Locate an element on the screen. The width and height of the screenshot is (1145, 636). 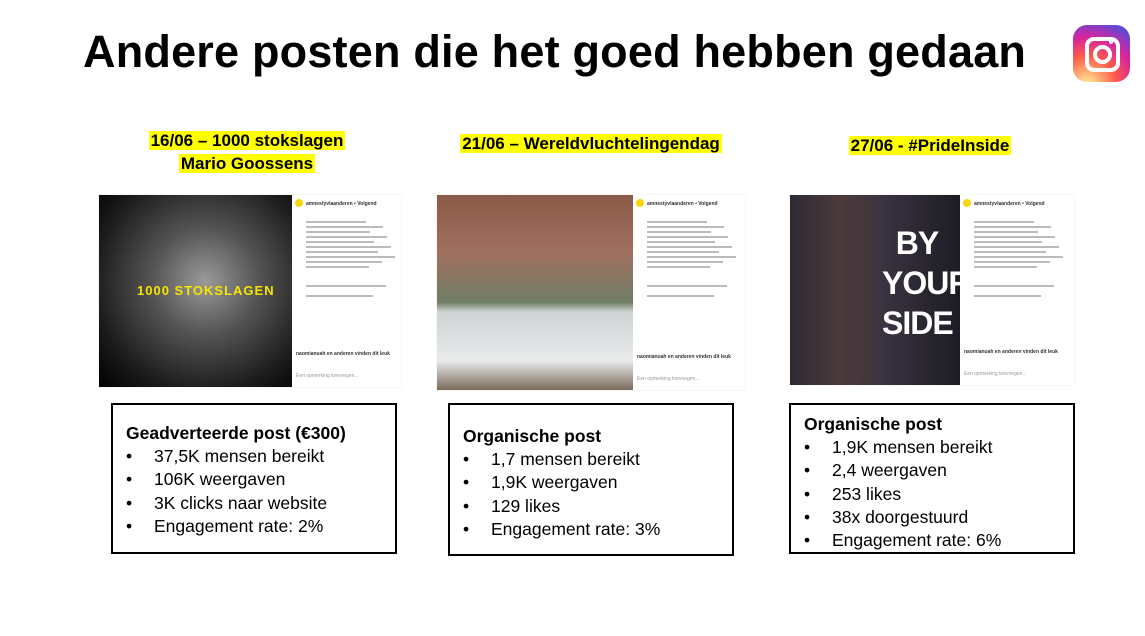
header-line: 16/06 – 1000 stokslagen is located at coordinates (247, 140).